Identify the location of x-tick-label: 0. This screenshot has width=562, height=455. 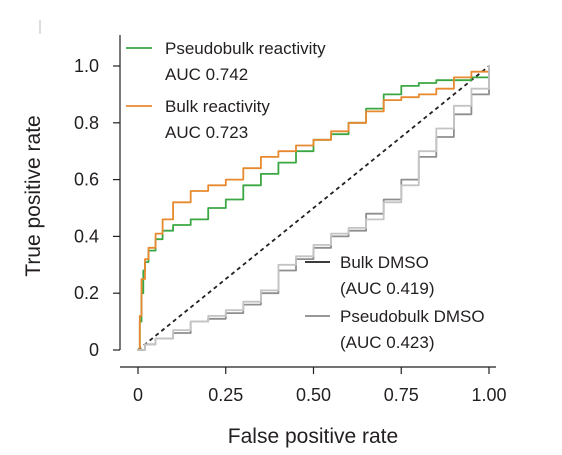
(138, 395).